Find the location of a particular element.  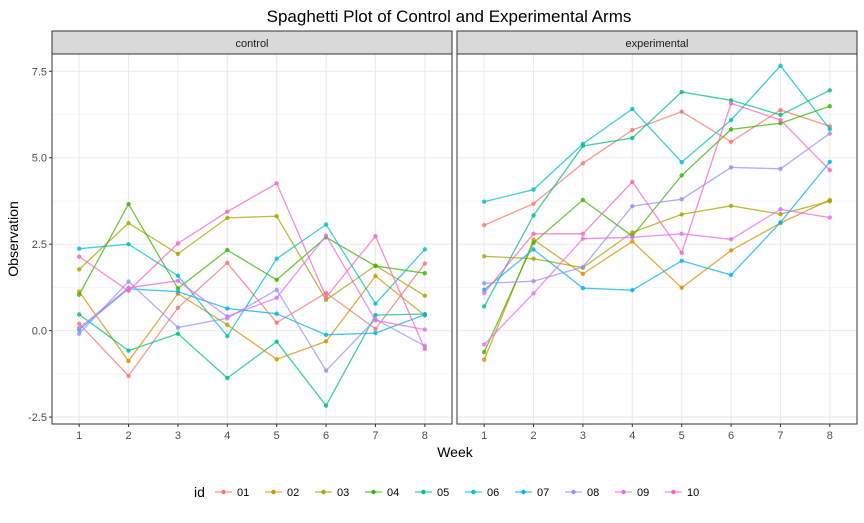

legend-item-09: 09 is located at coordinates (632, 493).